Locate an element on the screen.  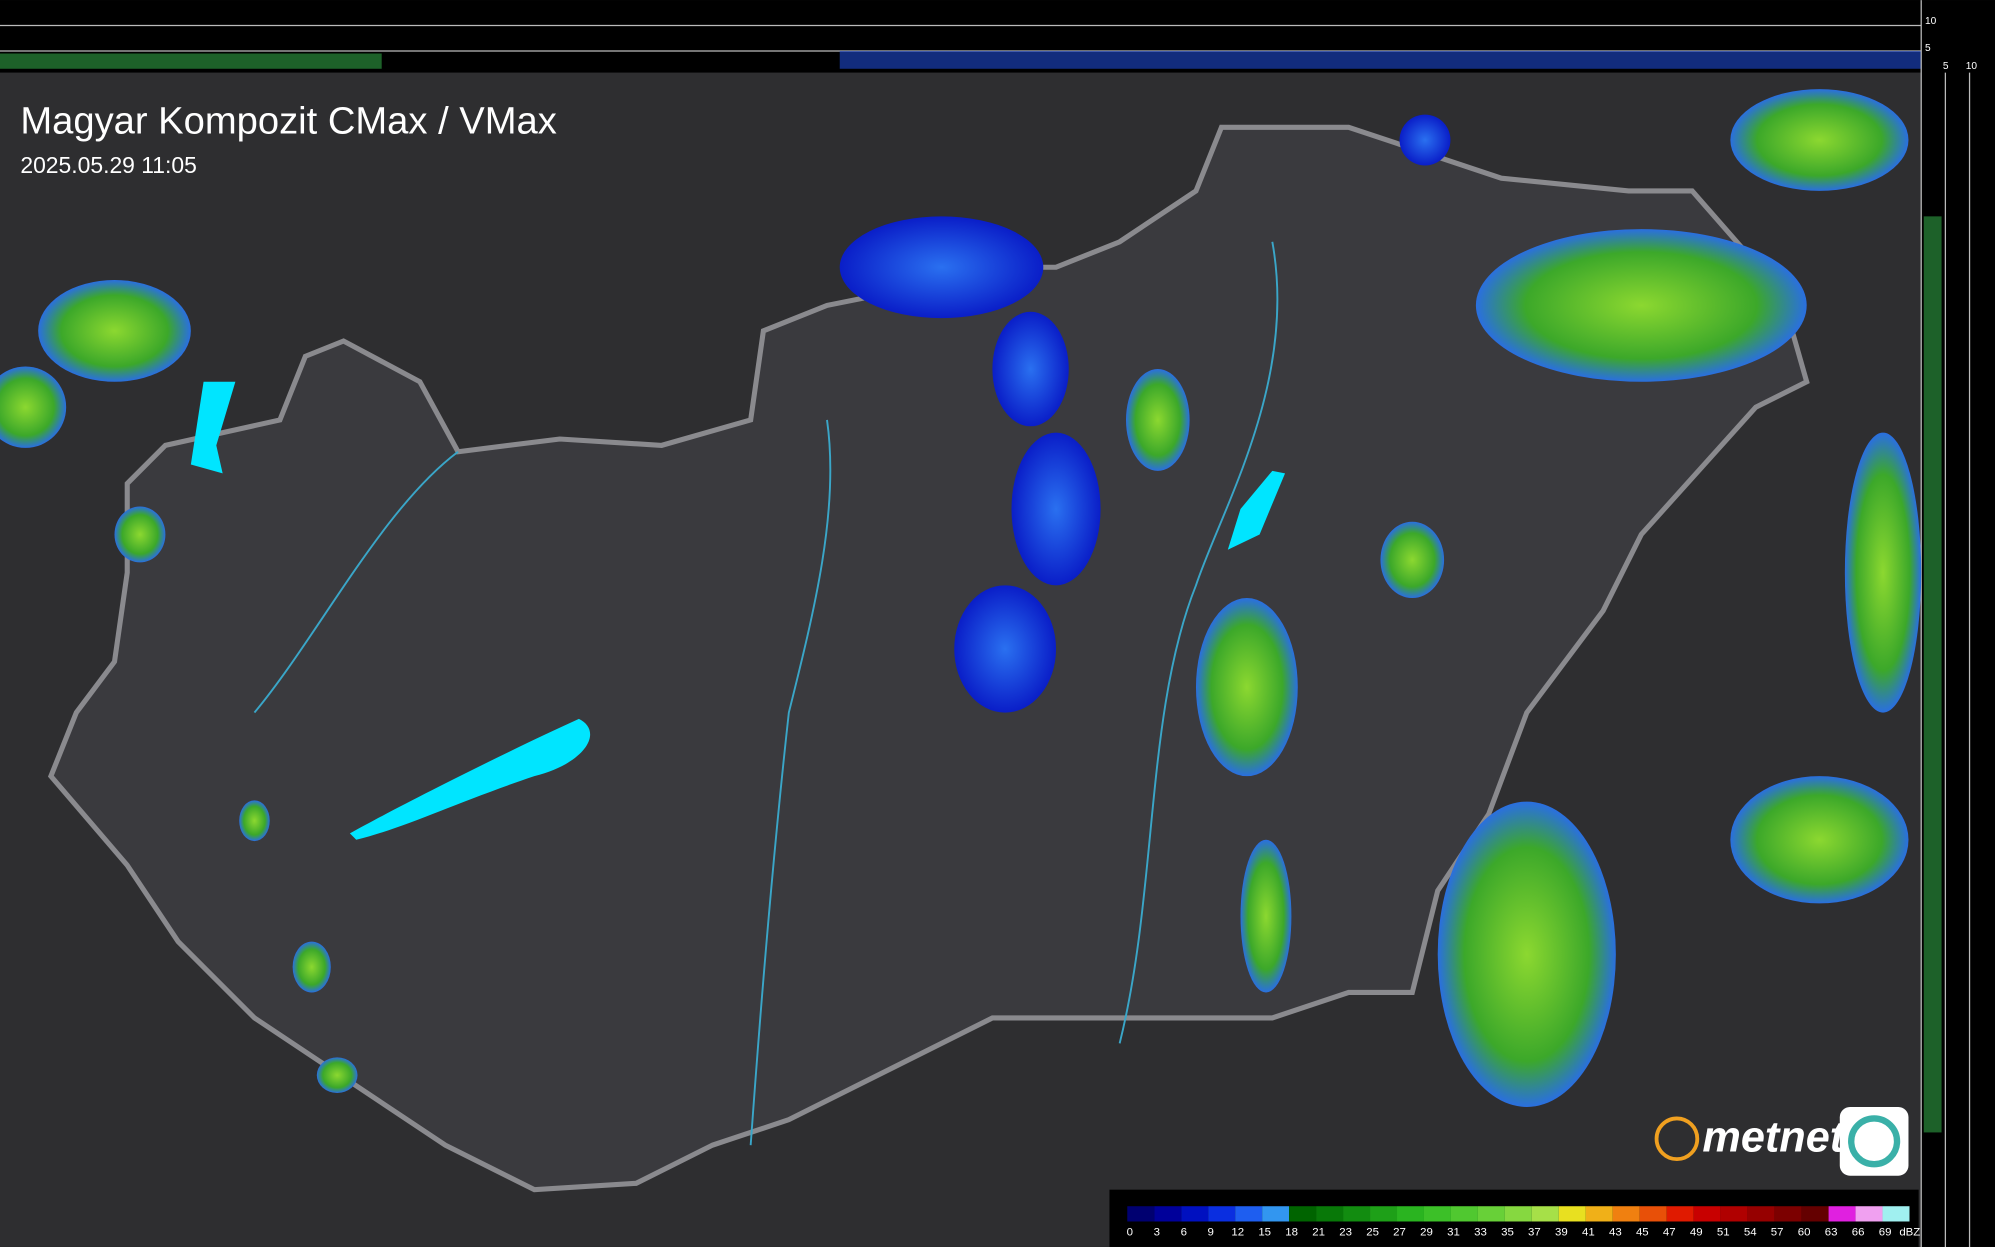
logo-text: metnet is located at coordinates (1773, 1138).